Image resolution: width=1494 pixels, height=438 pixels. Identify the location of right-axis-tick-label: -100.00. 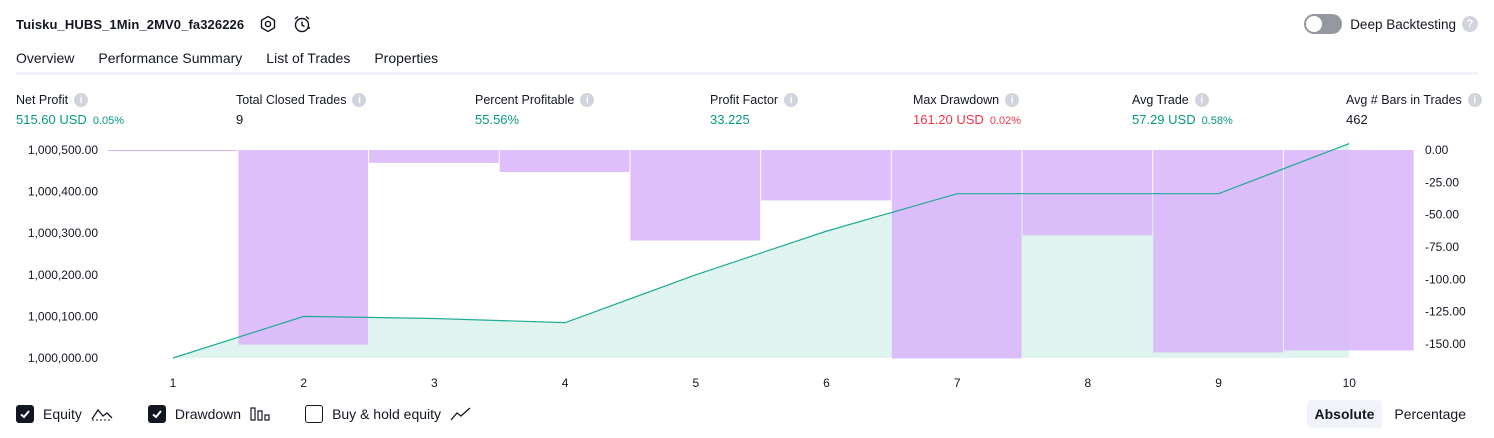
(1445, 279).